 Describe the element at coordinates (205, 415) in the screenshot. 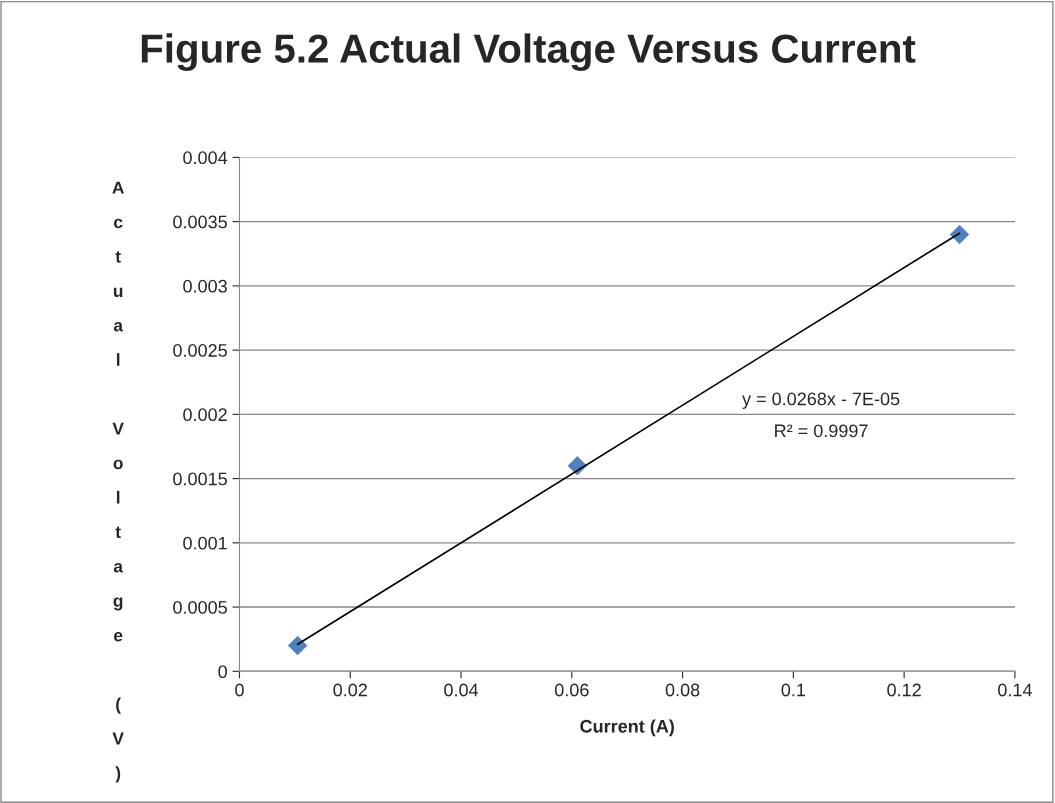

I see `y-tick-label: 0.002` at that location.